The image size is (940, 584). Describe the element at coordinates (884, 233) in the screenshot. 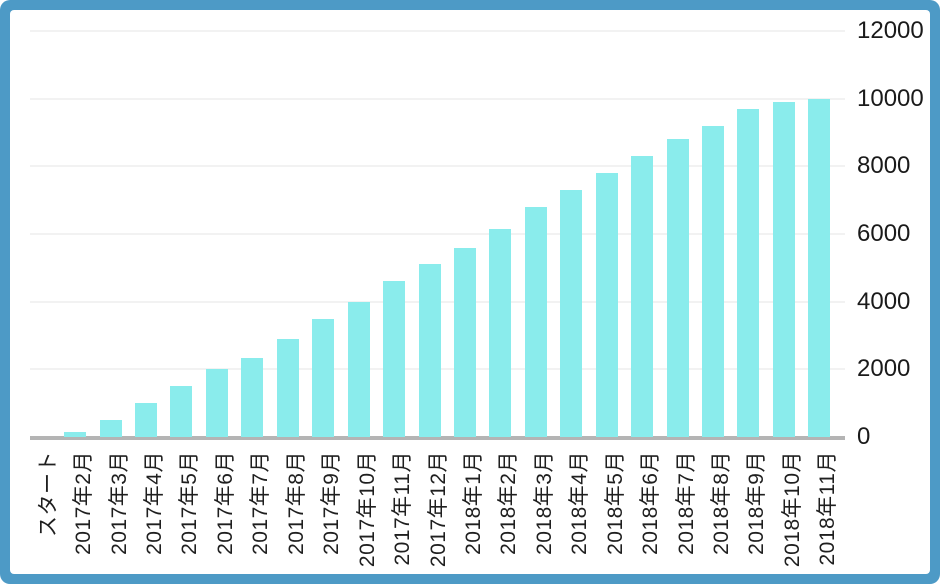

I see `y-axis-label: 6000` at that location.